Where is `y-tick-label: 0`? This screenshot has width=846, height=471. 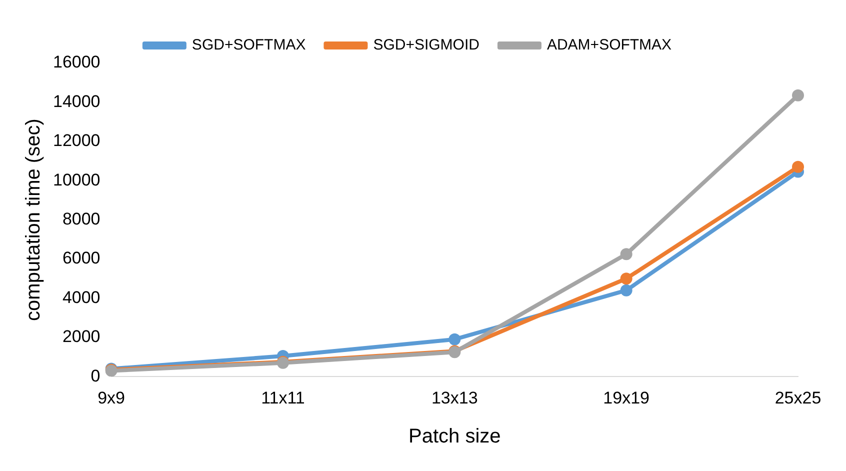
y-tick-label: 0 is located at coordinates (95, 376).